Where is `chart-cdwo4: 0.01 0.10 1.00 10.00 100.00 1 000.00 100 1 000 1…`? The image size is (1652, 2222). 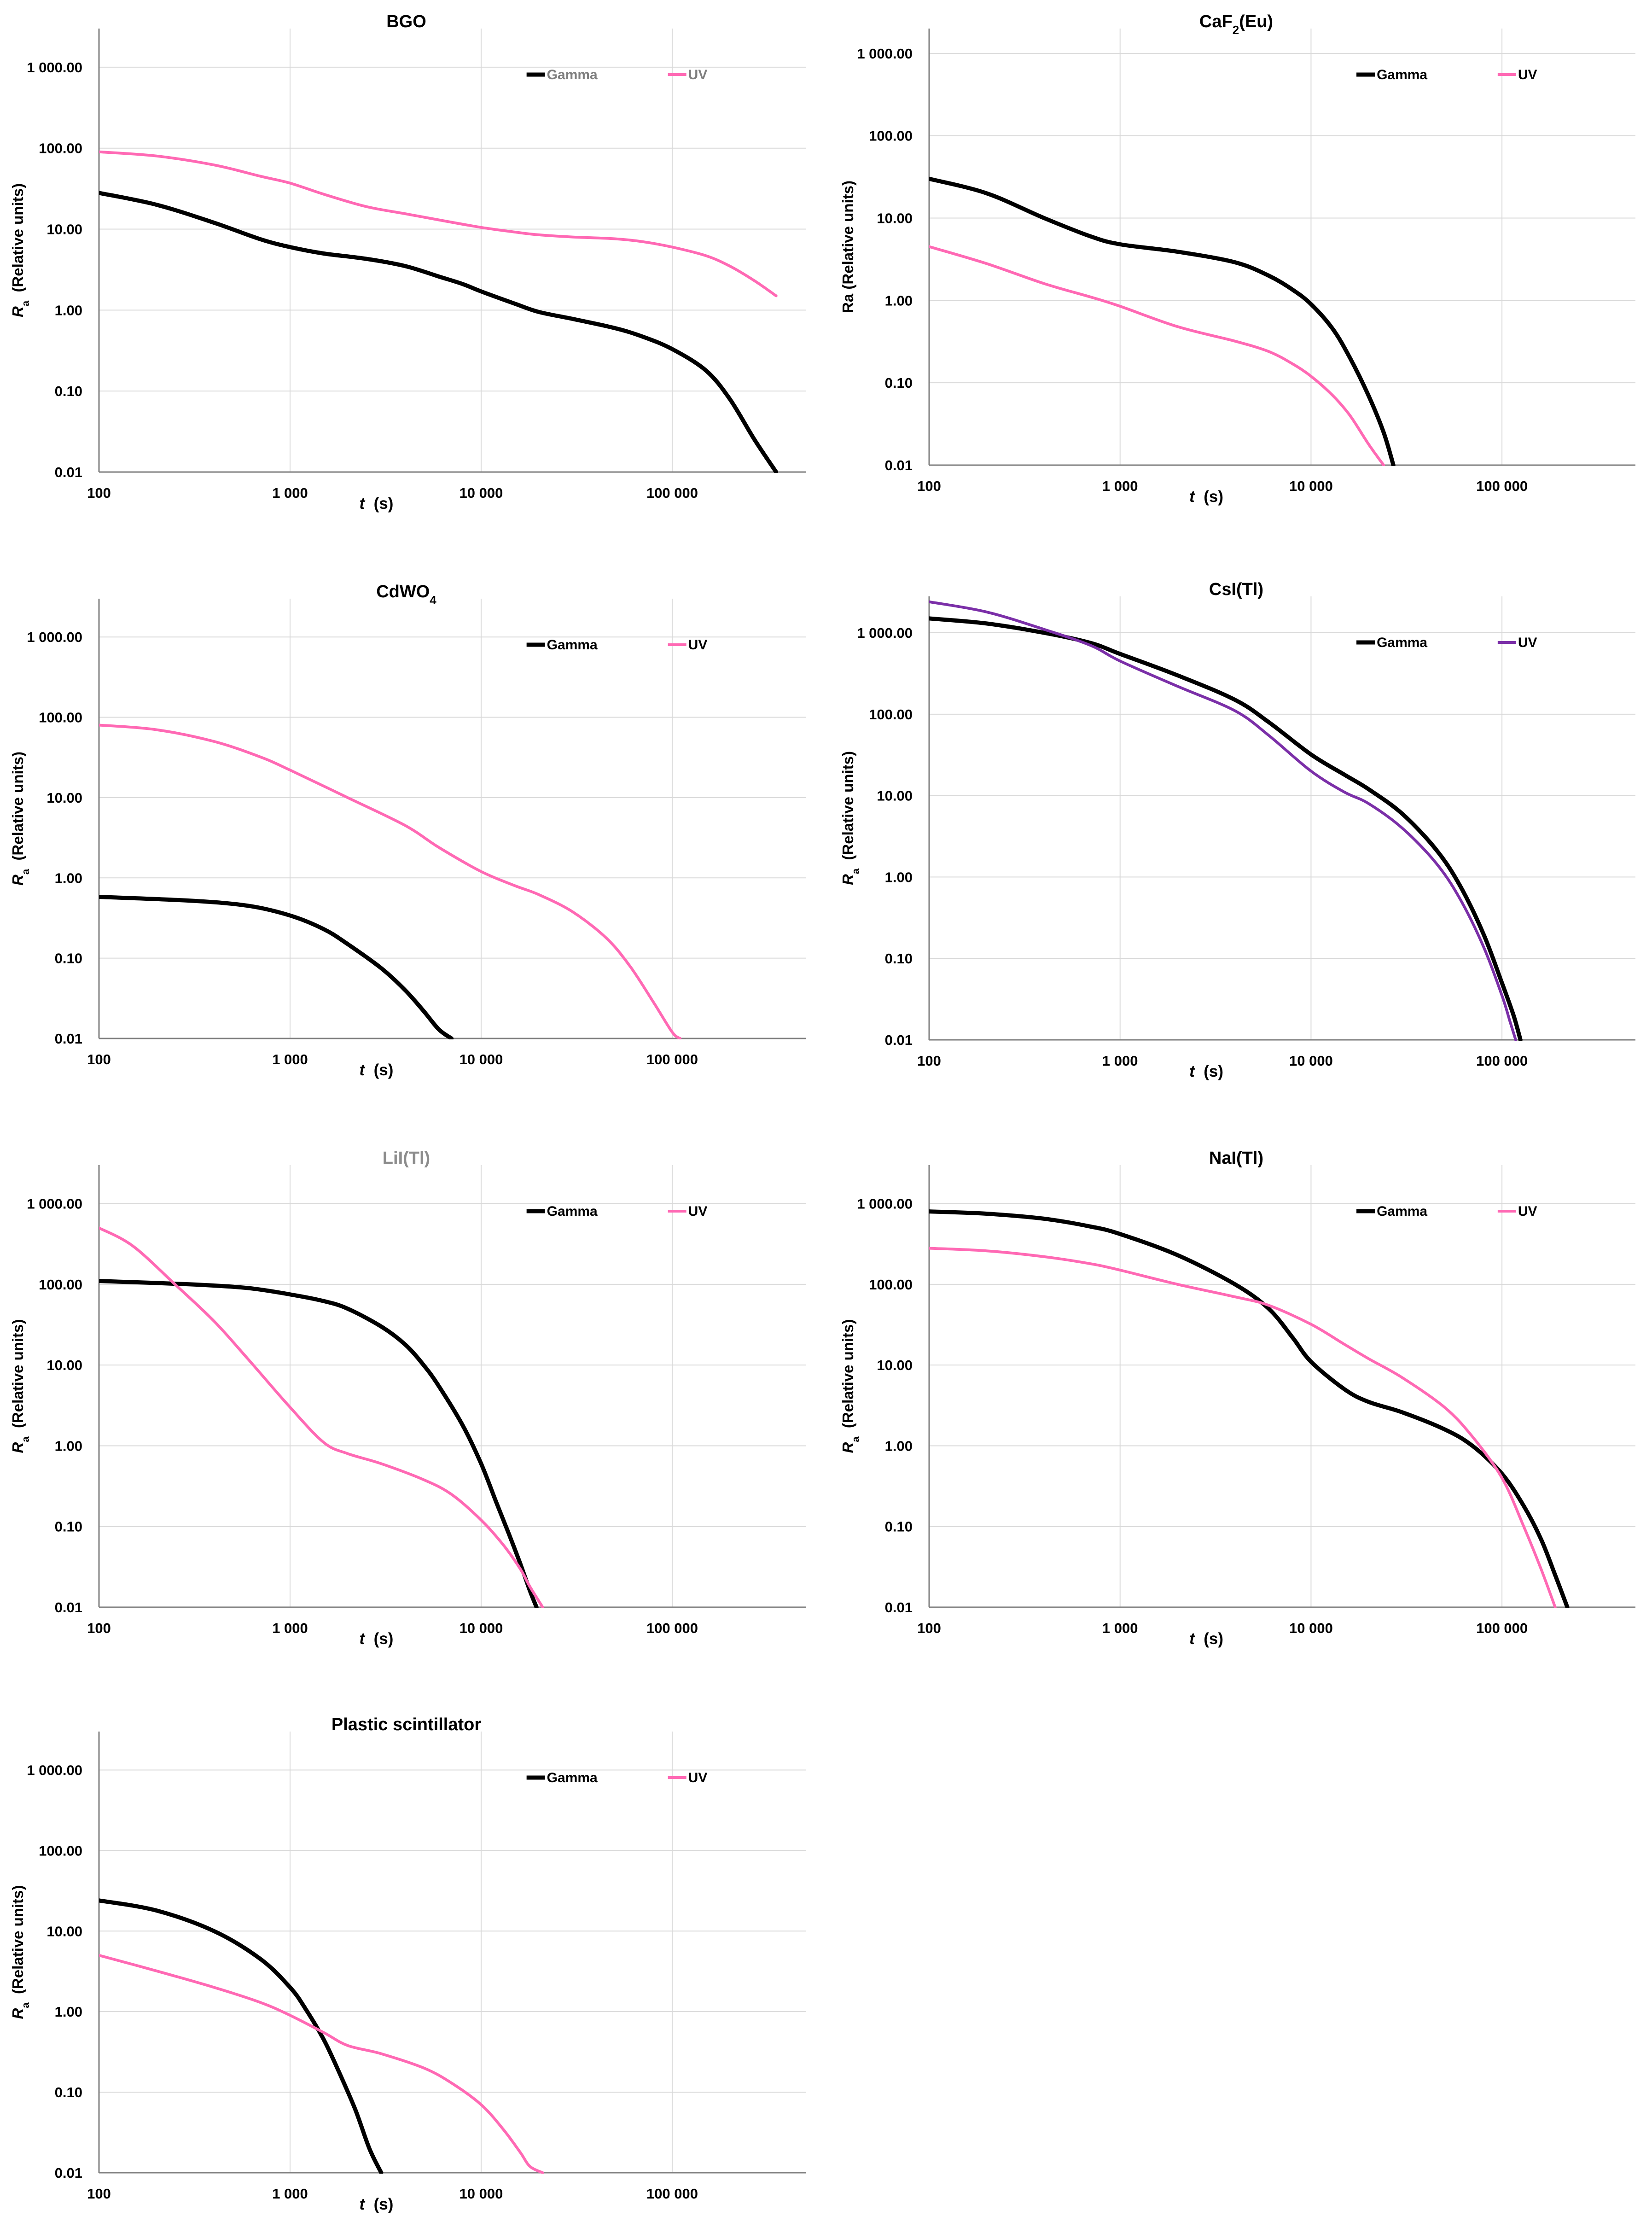 chart-cdwo4: 0.01 0.10 1.00 10.00 100.00 1 000.00 100 1 000 1… is located at coordinates (407, 830).